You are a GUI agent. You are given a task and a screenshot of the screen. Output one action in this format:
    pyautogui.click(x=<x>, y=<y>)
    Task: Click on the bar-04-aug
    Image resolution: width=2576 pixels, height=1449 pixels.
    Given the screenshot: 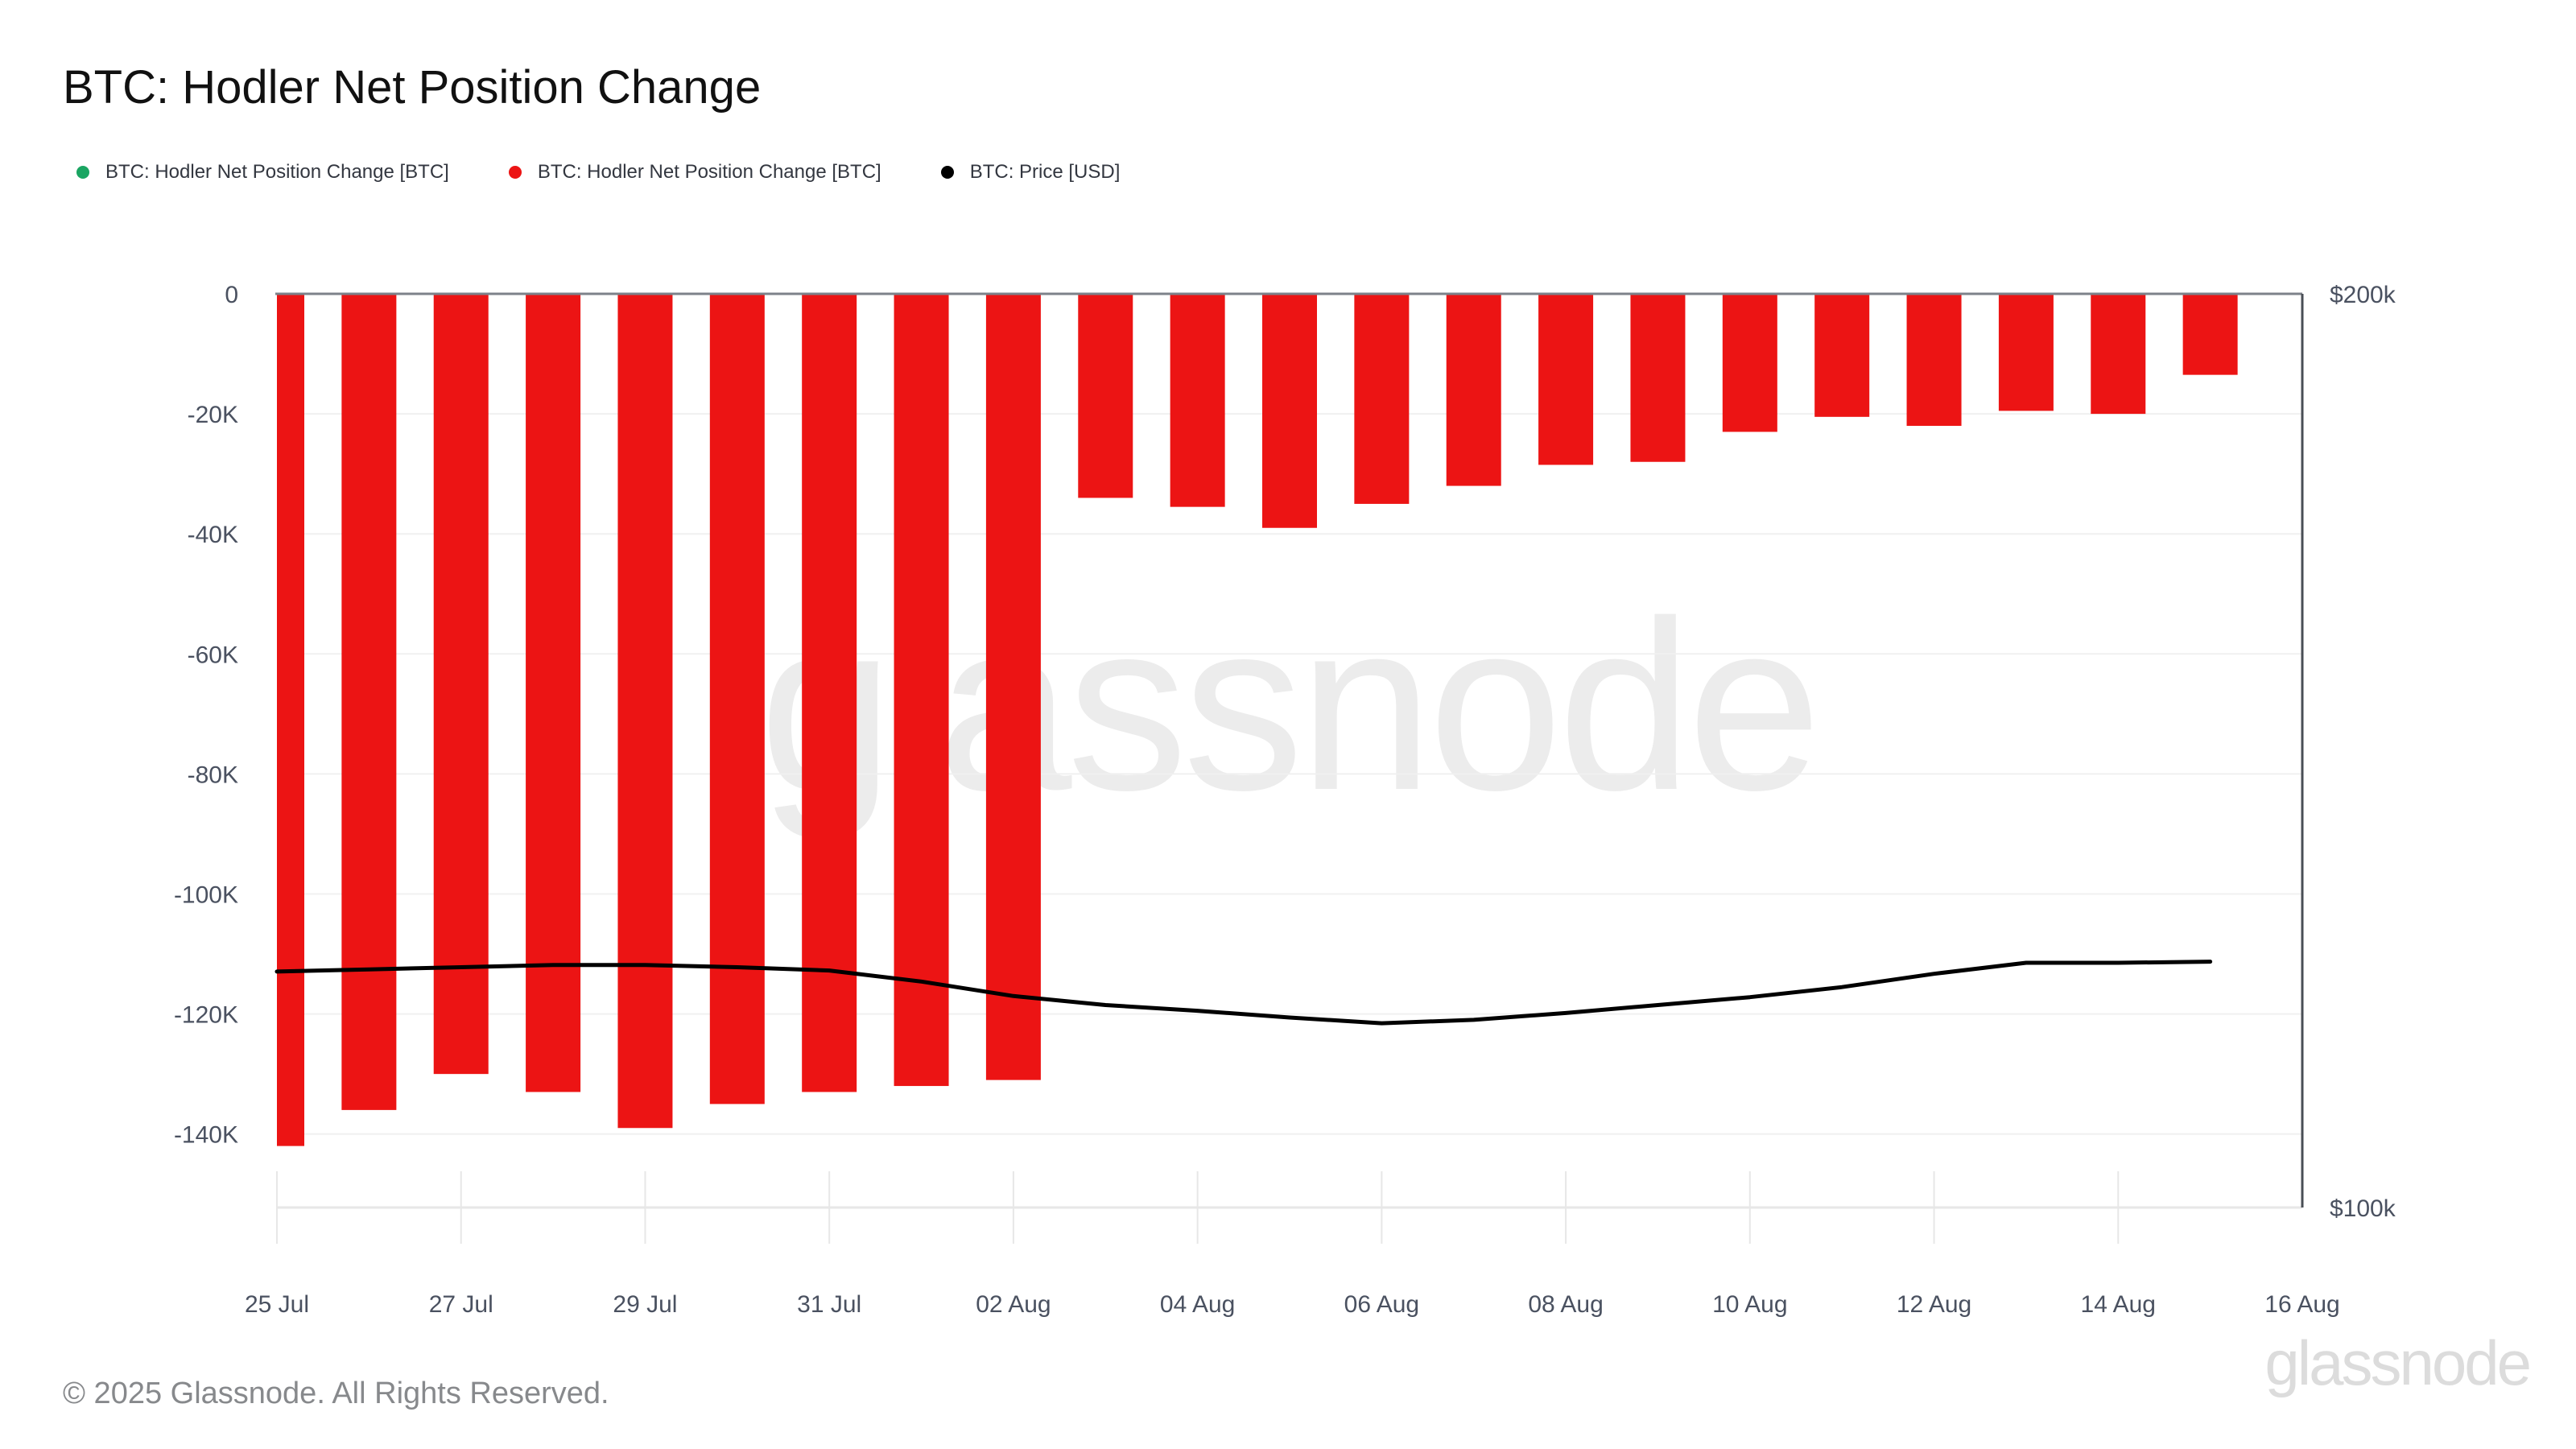 What is the action you would take?
    pyautogui.click(x=1197, y=400)
    